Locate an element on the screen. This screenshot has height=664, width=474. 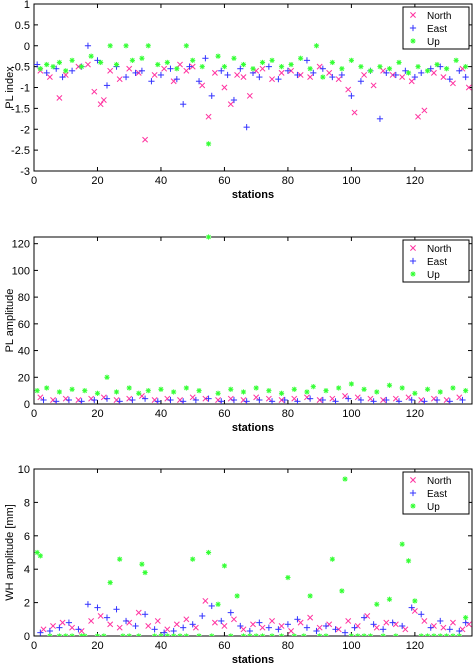
x-tick-label: 0 is located at coordinates (34, 414).